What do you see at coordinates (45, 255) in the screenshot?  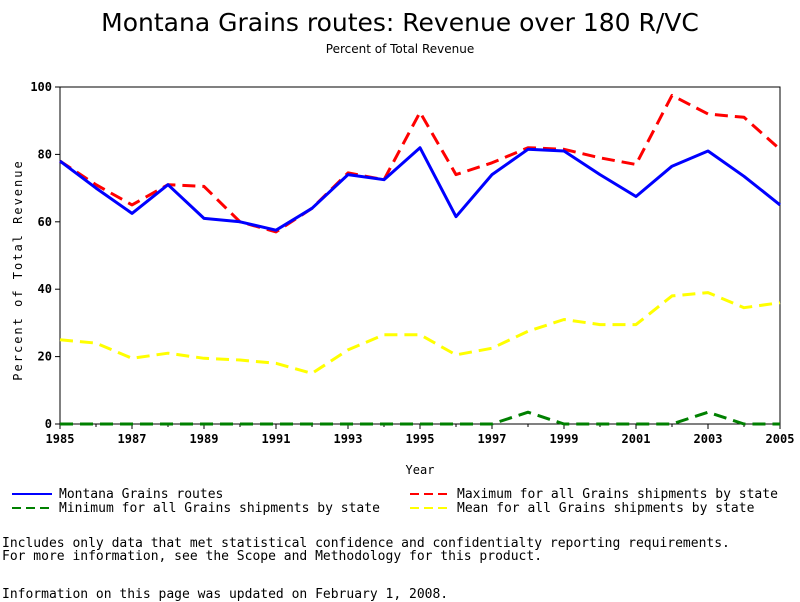 I see `y-axis-ticks: 0 20 40 60 80 100` at bounding box center [45, 255].